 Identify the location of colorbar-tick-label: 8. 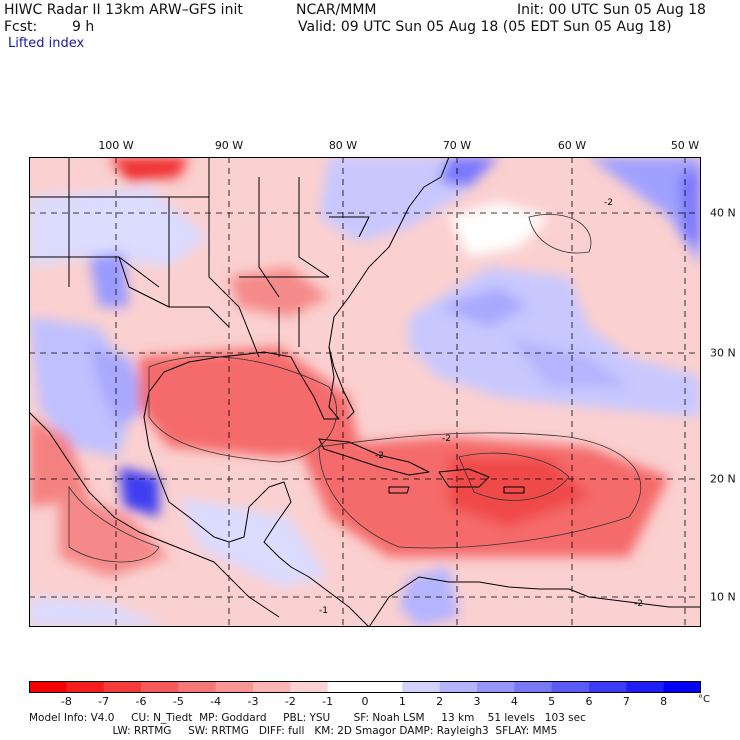
(664, 701).